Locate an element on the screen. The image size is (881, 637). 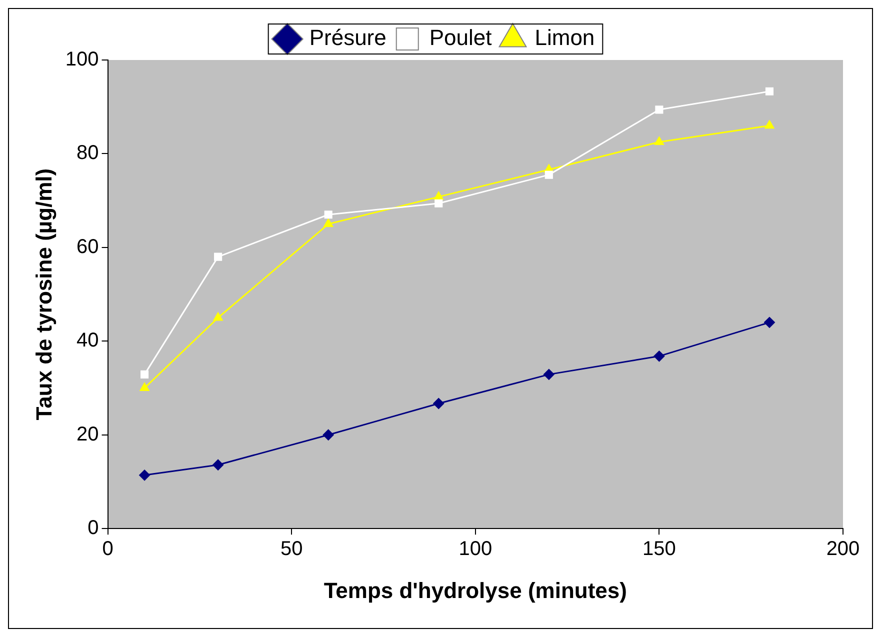
y-axis-title: Taux de tyrosine (µg/ml) is located at coordinates (43, 294).